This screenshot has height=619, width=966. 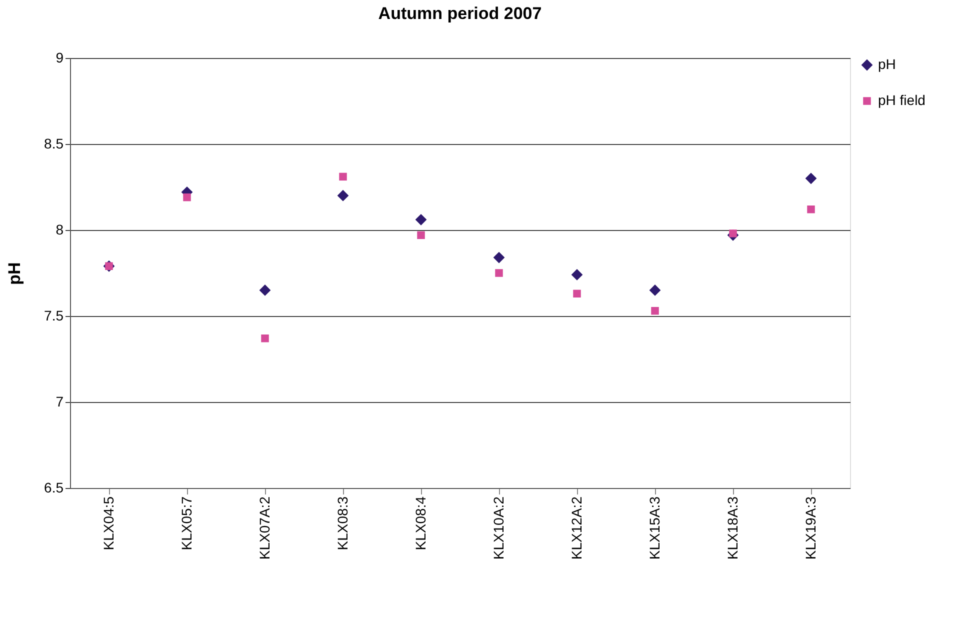 I want to click on y-tick-label: 7, so click(x=60, y=402).